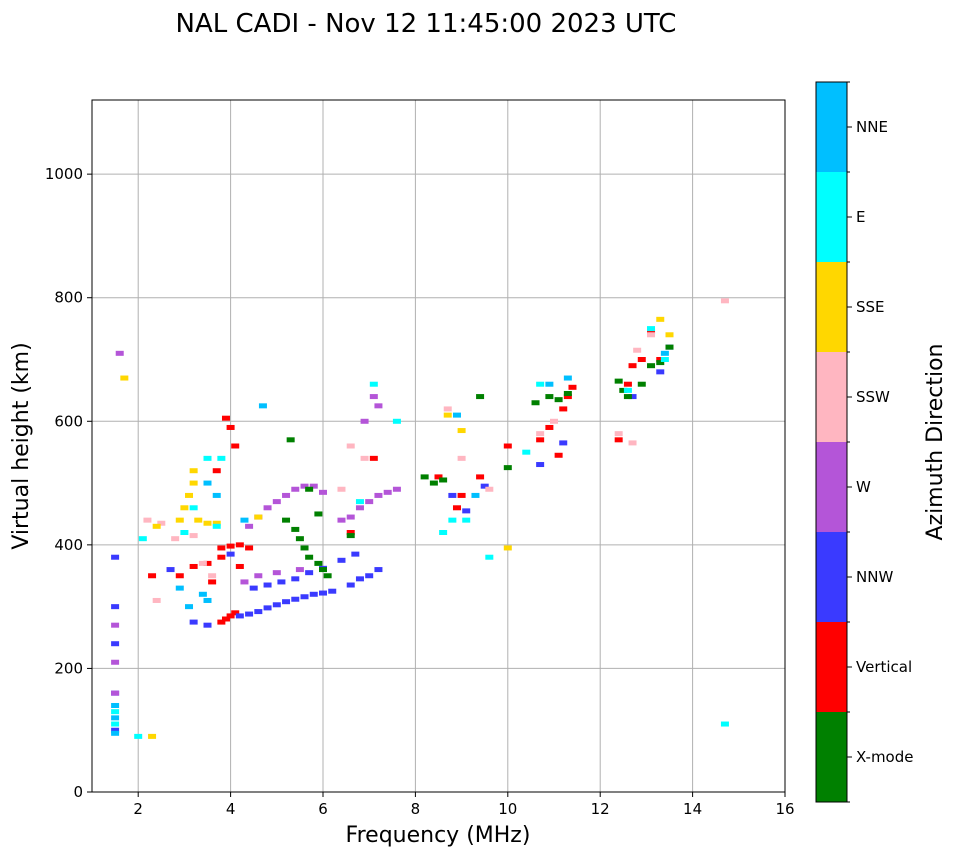 The height and width of the screenshot is (857, 958). Describe the element at coordinates (68, 545) in the screenshot. I see `y-tick-label: 400` at that location.